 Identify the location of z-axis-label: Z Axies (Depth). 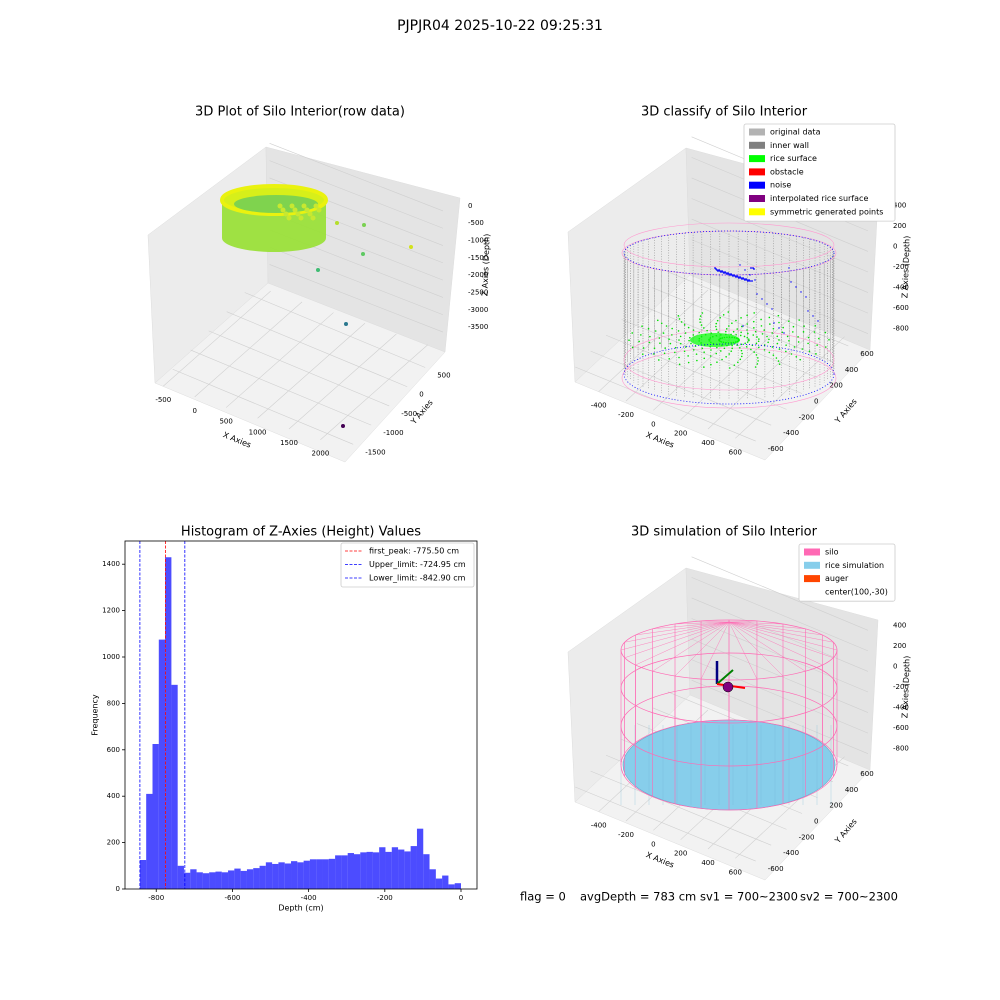
(905, 267).